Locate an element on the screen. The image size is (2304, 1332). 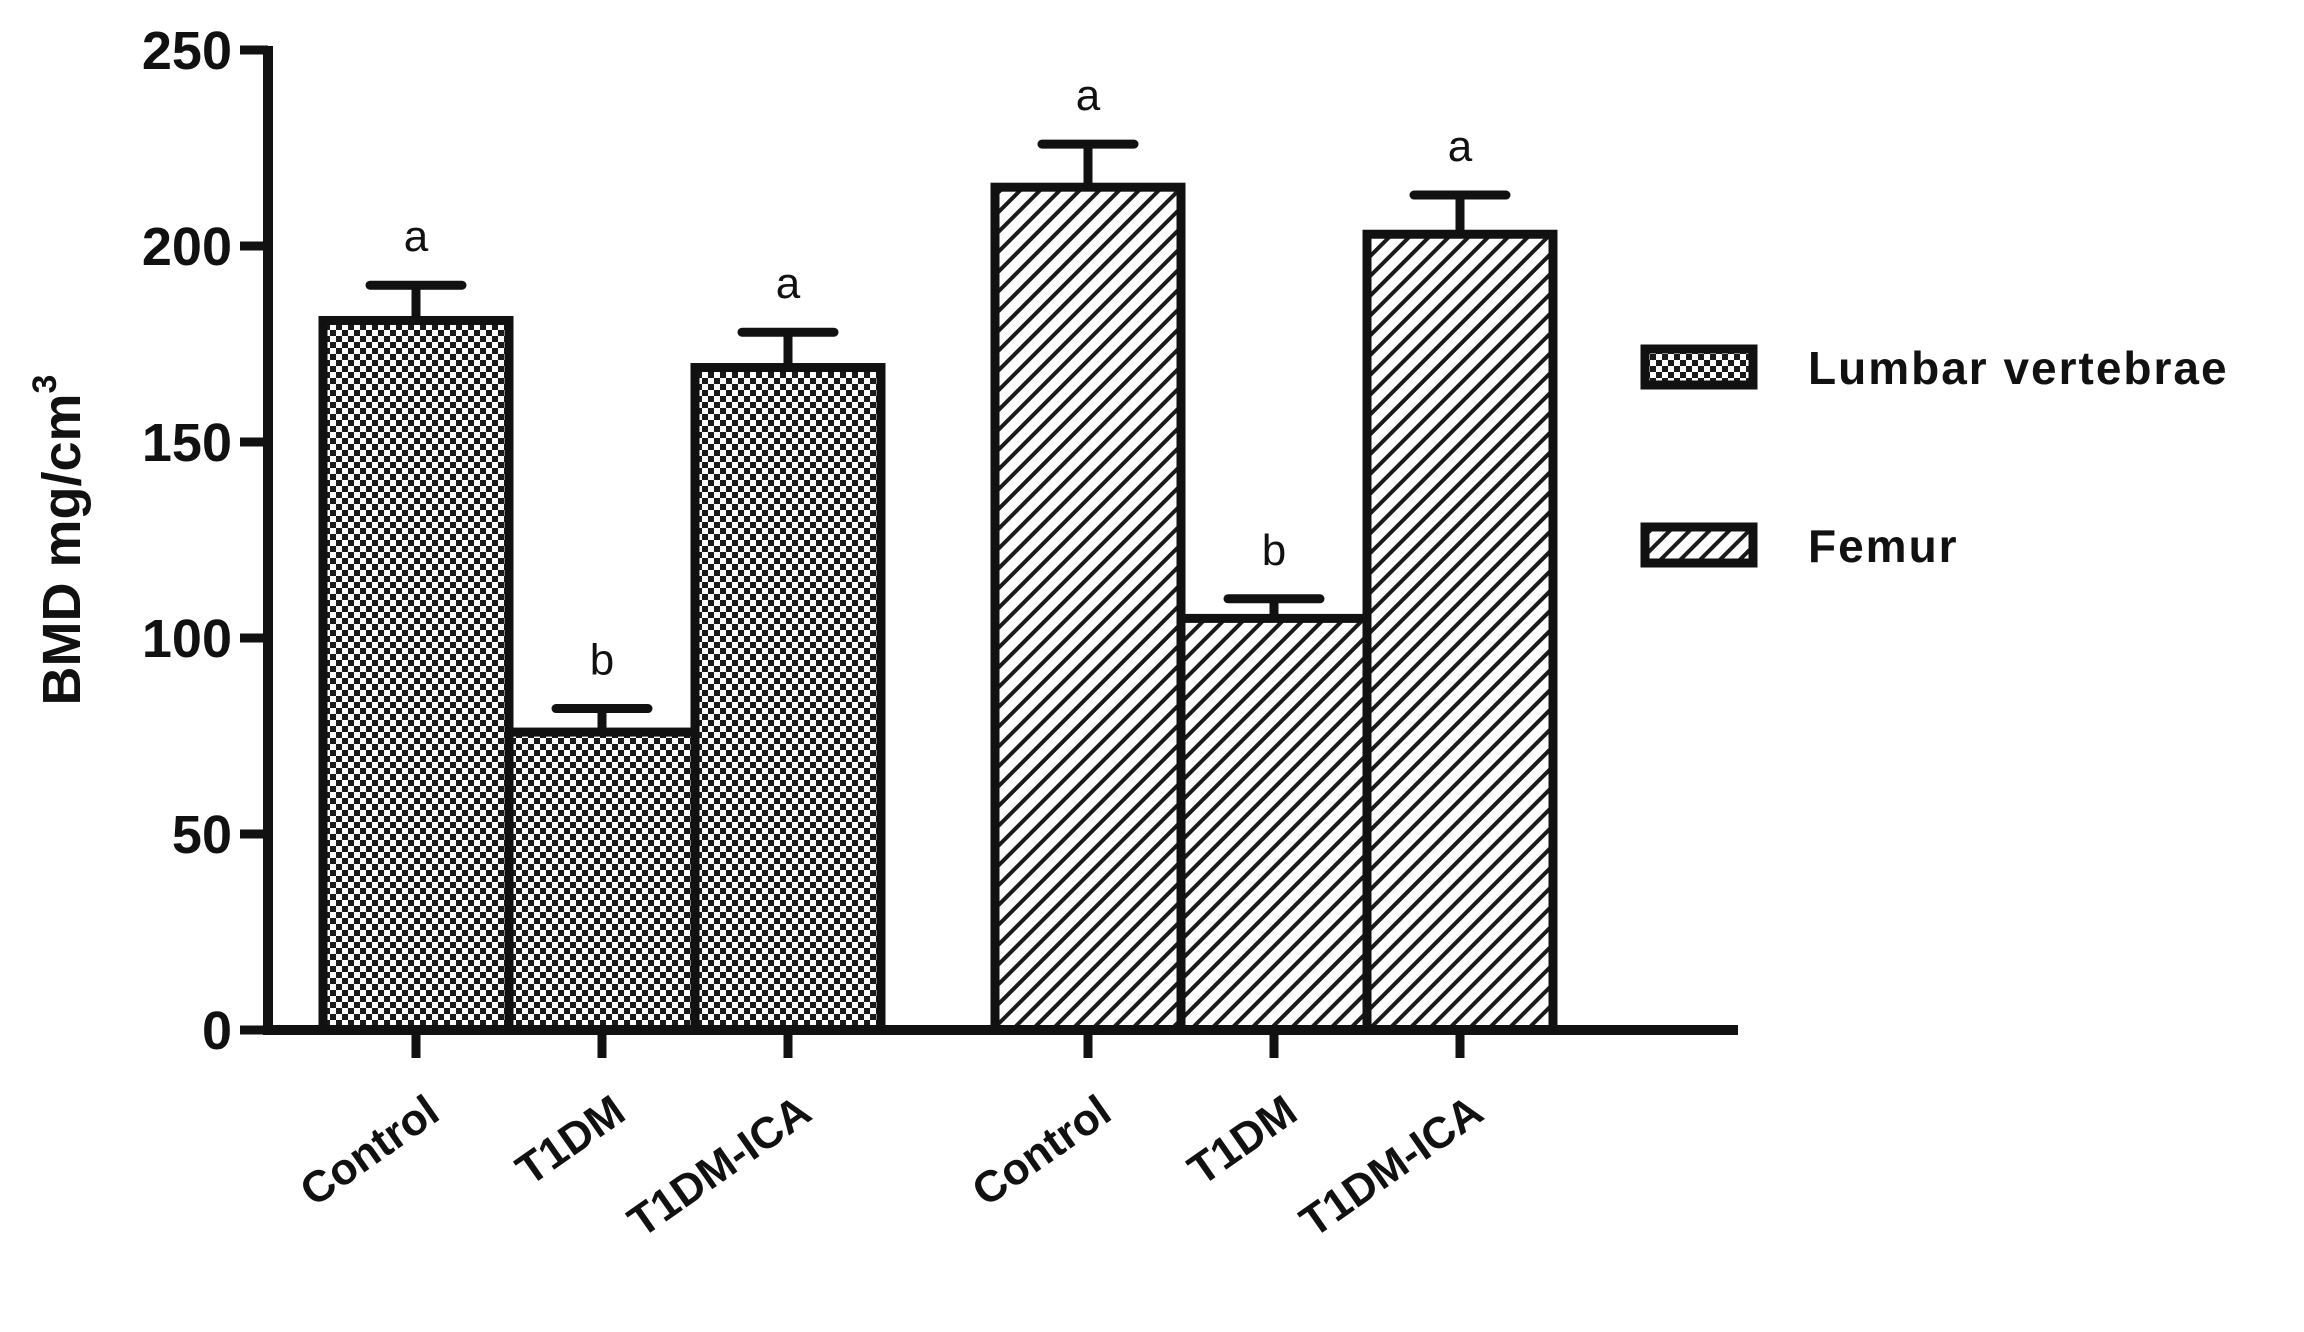
bar-lumbar-vertebrae-control is located at coordinates (416, 675).